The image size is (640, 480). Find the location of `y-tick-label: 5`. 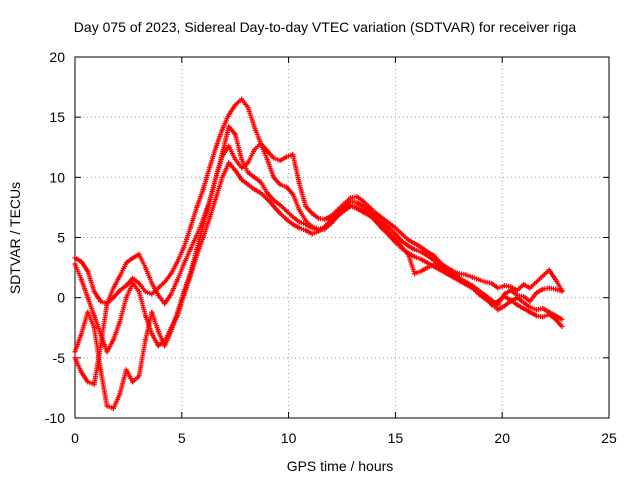

y-tick-label: 5 is located at coordinates (61, 238).